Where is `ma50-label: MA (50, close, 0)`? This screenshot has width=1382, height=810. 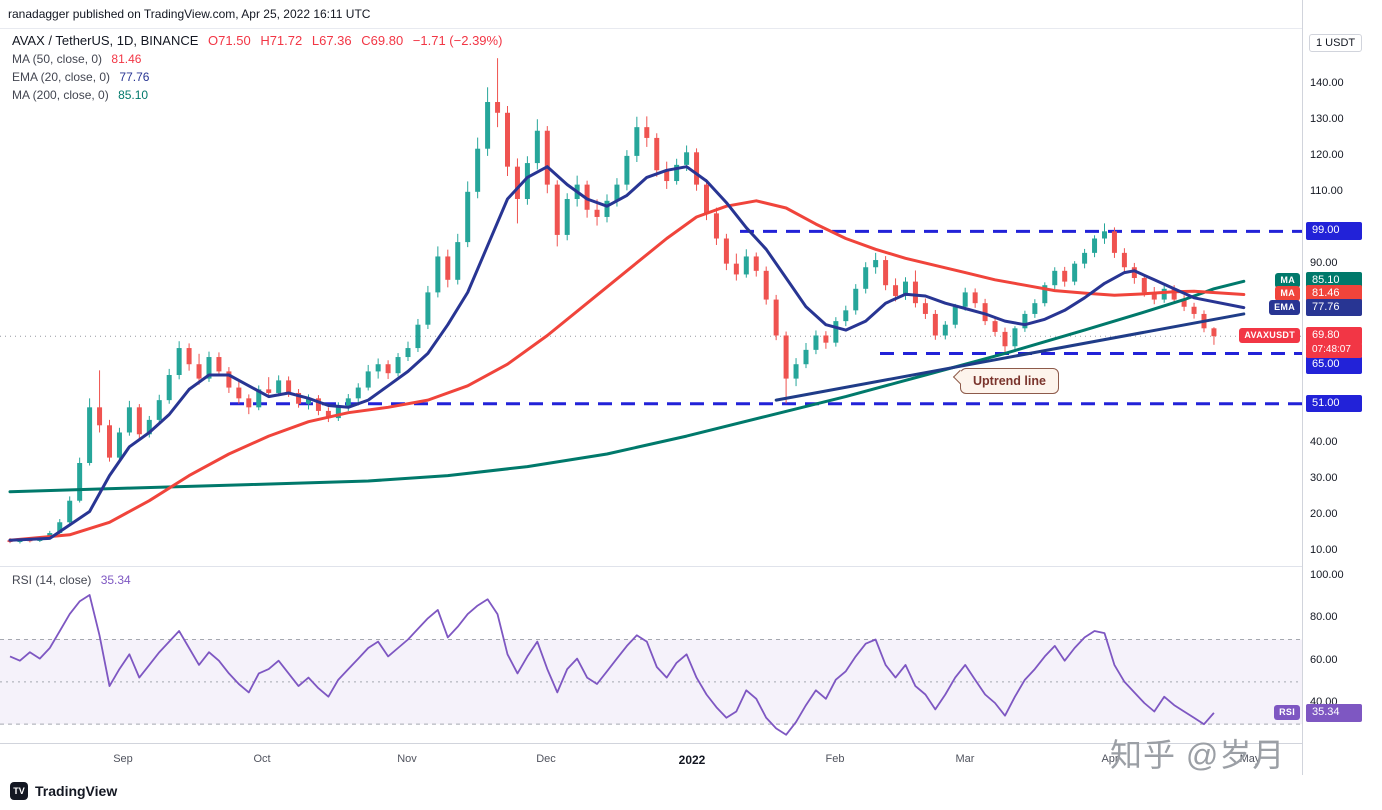 ma50-label: MA (50, close, 0) is located at coordinates (57, 59).